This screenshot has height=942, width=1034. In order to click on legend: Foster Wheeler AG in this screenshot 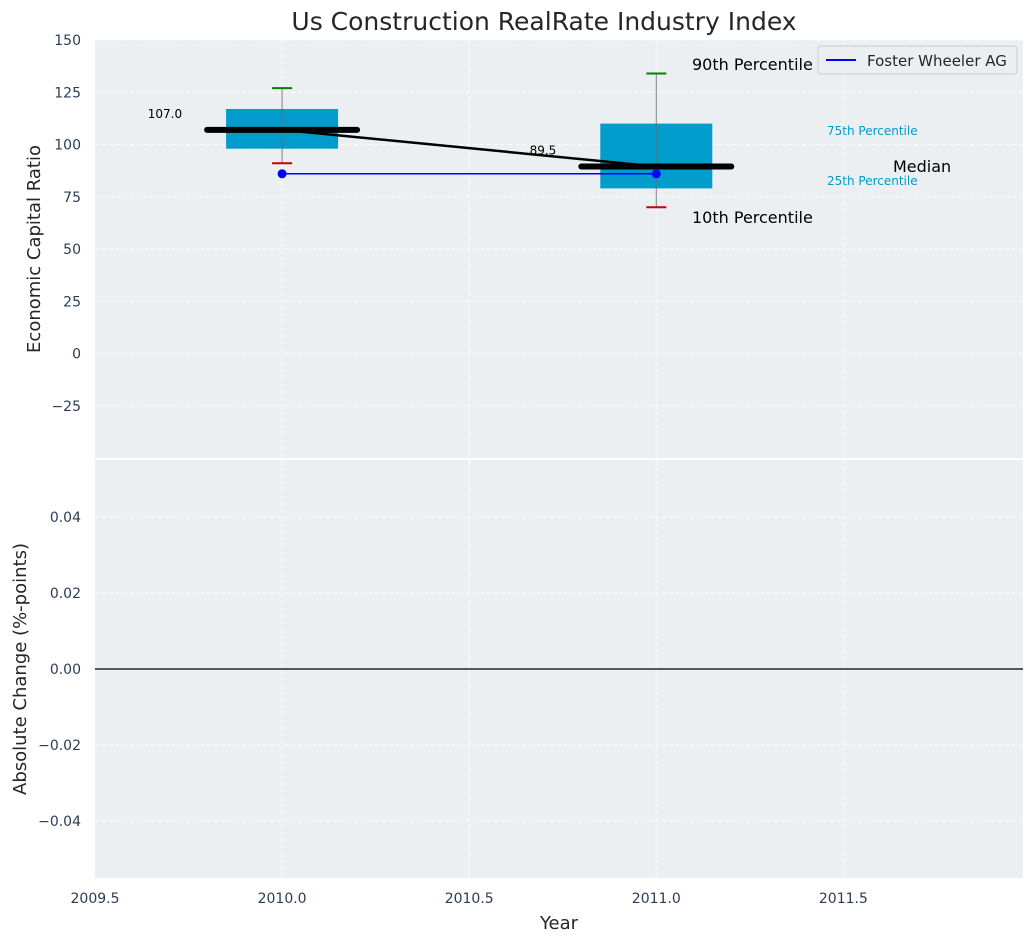, I will do `click(917, 60)`.